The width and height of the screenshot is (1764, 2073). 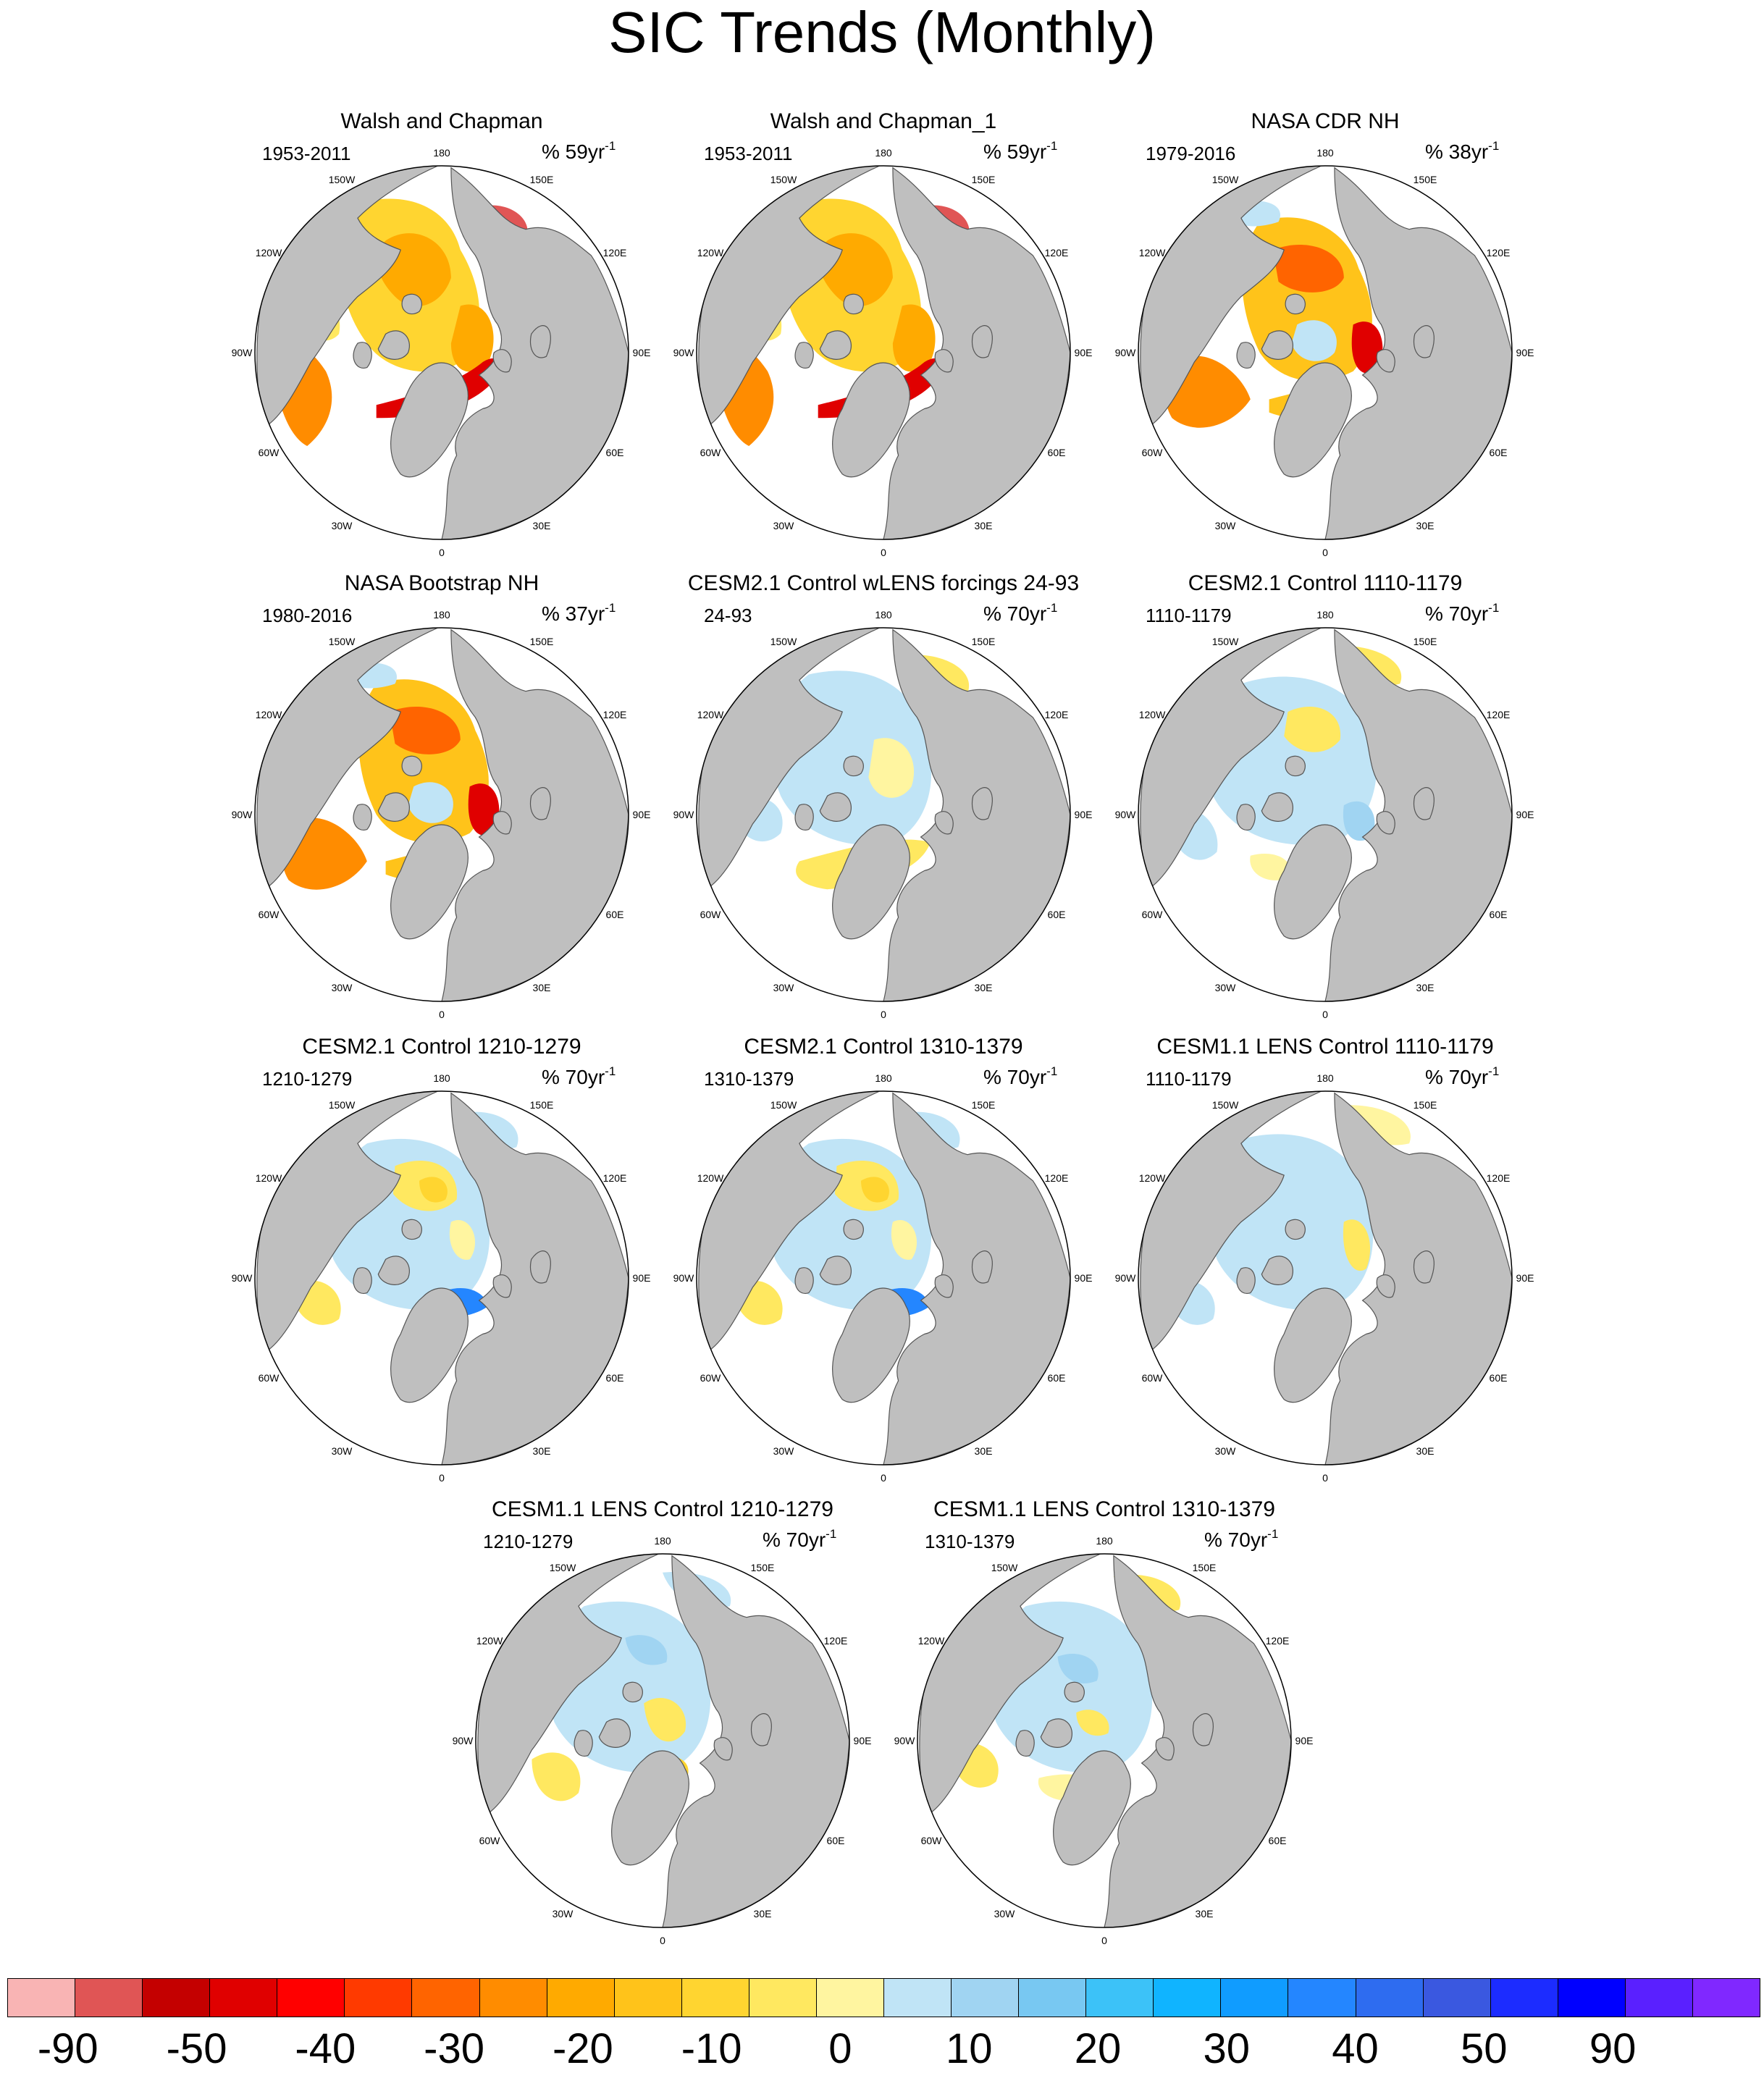 I want to click on longitude-label: 30E, so click(x=984, y=525).